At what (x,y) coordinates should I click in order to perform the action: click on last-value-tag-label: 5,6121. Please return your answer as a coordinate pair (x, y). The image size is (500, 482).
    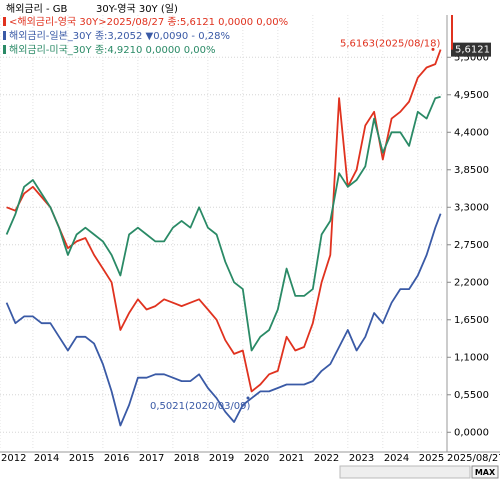
    Looking at the image, I should click on (472, 50).